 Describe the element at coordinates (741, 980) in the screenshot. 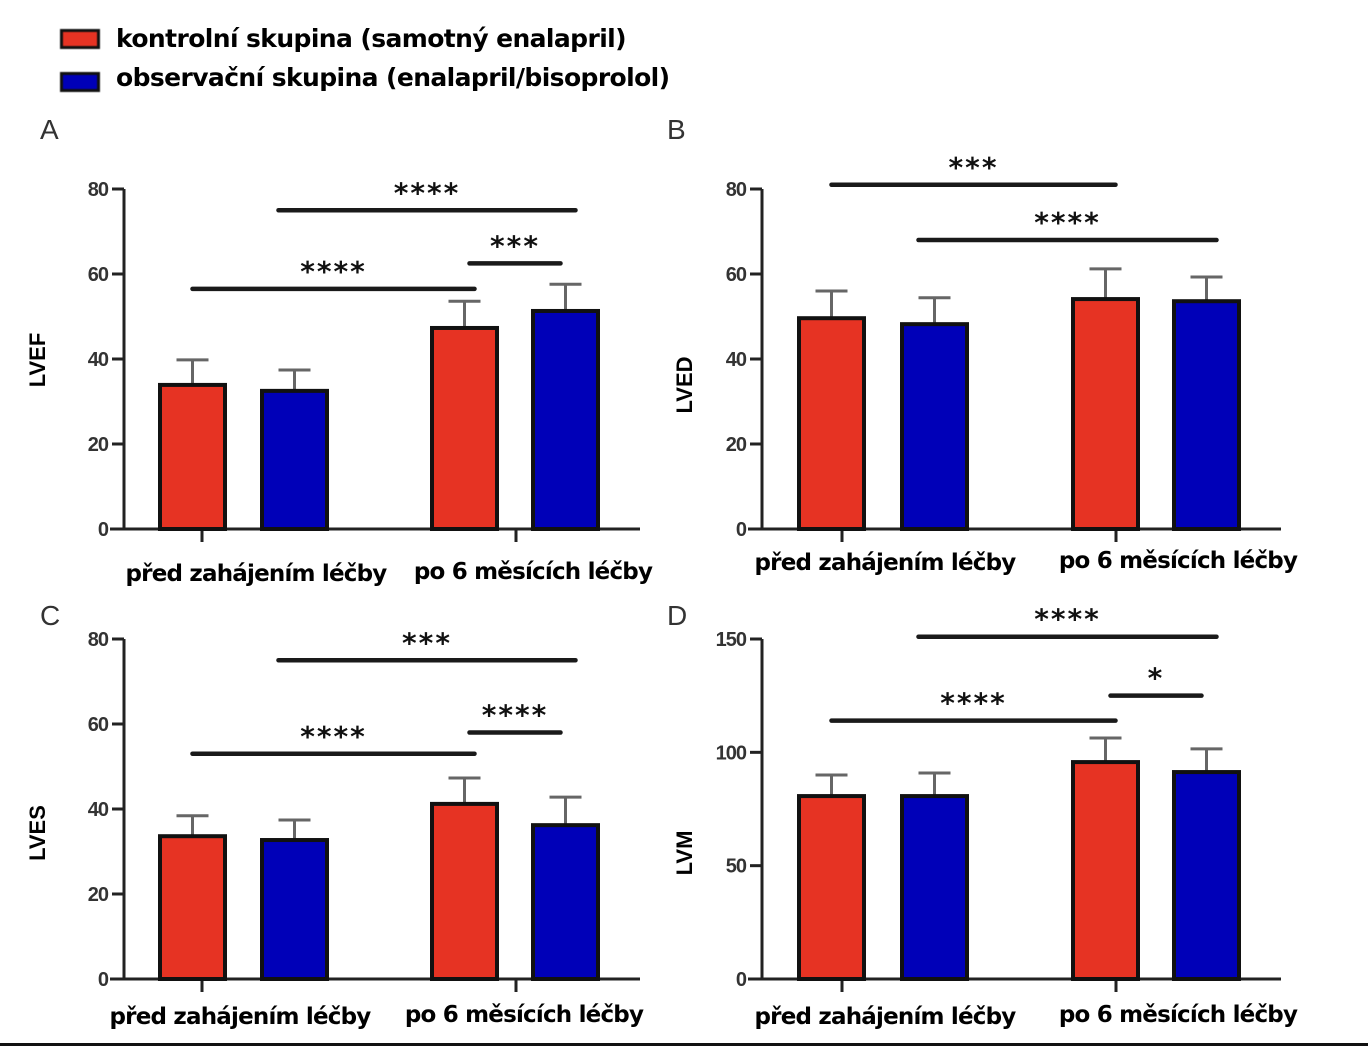

I see `panel-d-ytick-label: 0` at that location.